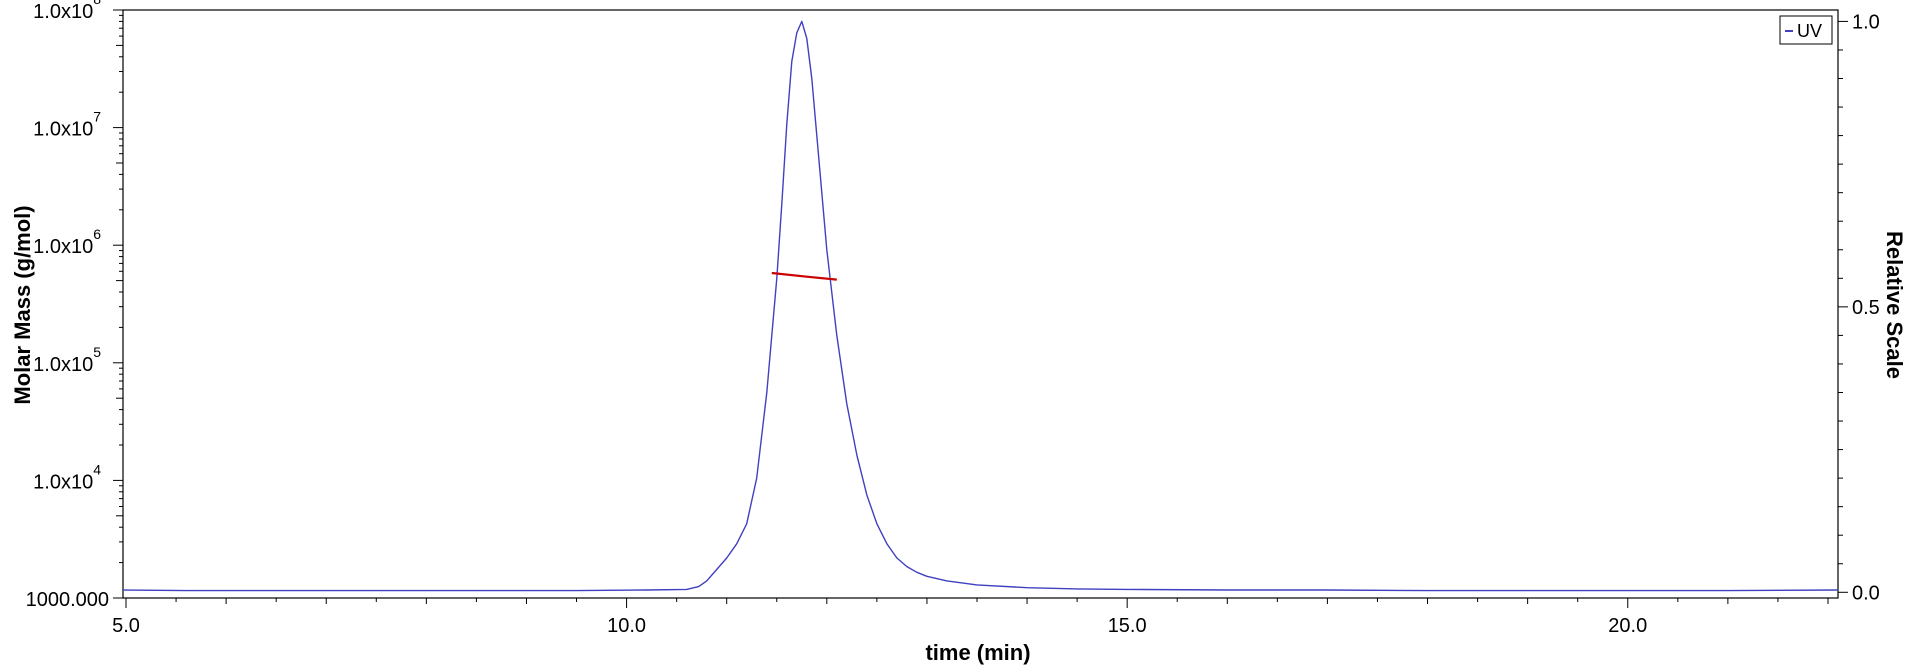 This screenshot has width=1920, height=672. I want to click on series-line-molar-mass, so click(804, 276).